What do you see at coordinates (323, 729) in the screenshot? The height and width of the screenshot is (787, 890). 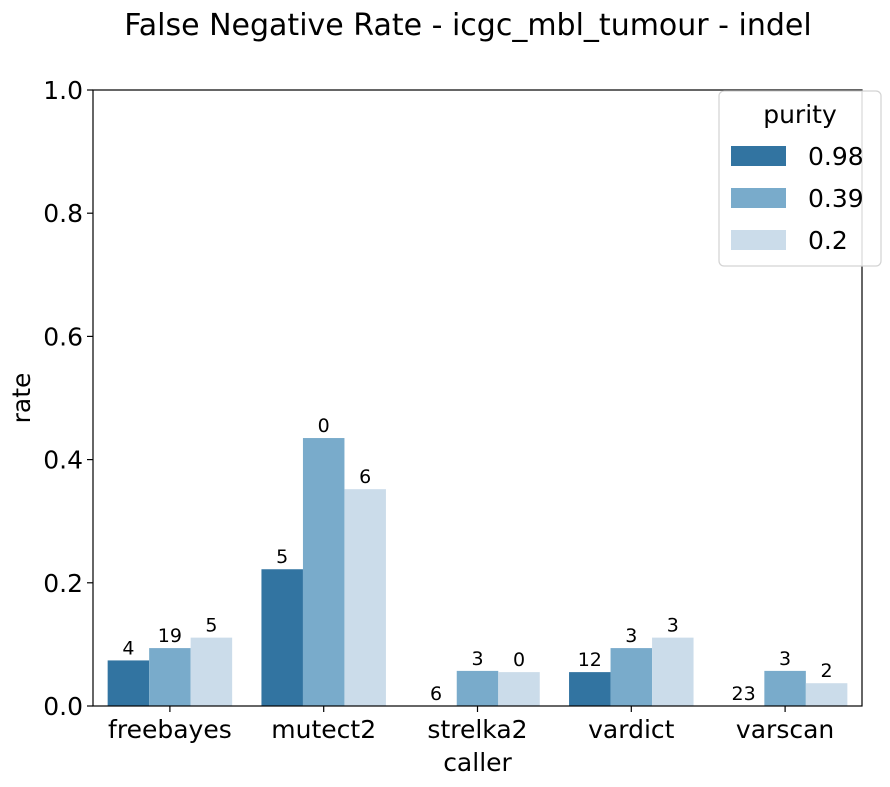 I see `x-tick-label: mutect2` at bounding box center [323, 729].